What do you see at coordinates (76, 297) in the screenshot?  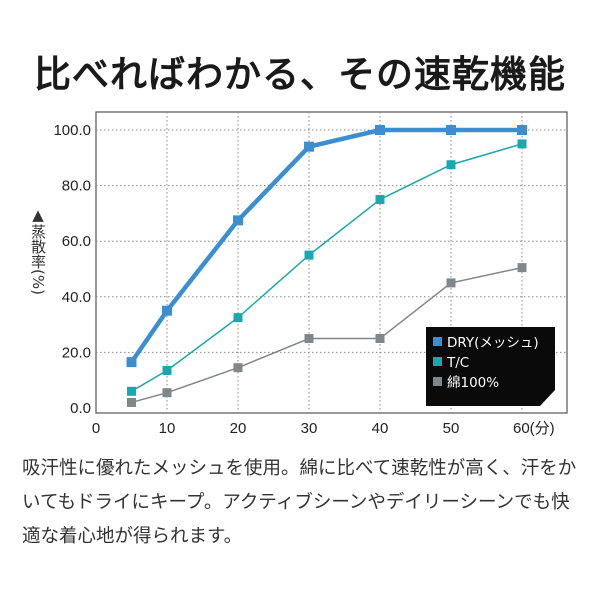 I see `y-tick-label: 40.0` at bounding box center [76, 297].